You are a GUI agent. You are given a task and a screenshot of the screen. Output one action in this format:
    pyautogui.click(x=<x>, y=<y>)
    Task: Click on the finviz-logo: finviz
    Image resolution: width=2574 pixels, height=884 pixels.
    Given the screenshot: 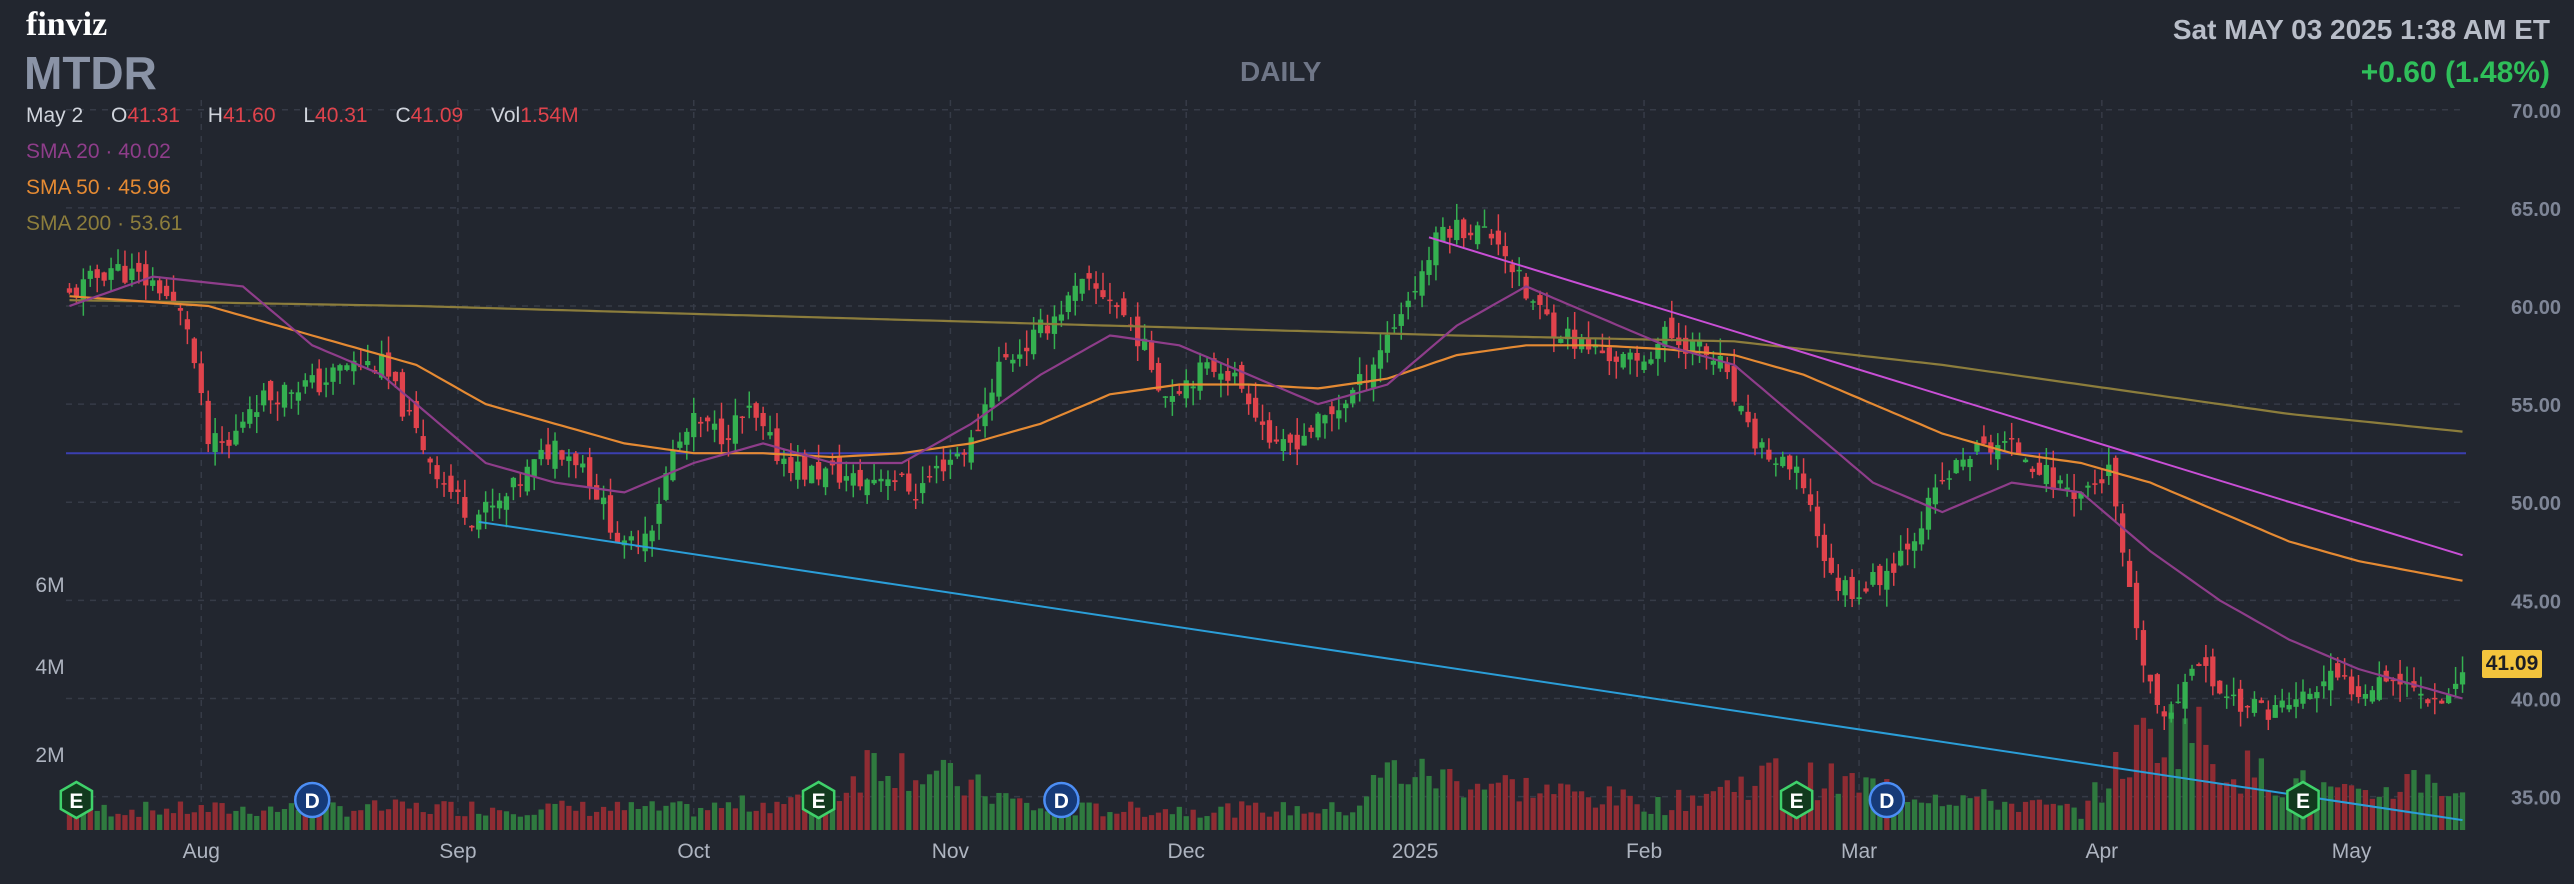 What is the action you would take?
    pyautogui.click(x=67, y=24)
    